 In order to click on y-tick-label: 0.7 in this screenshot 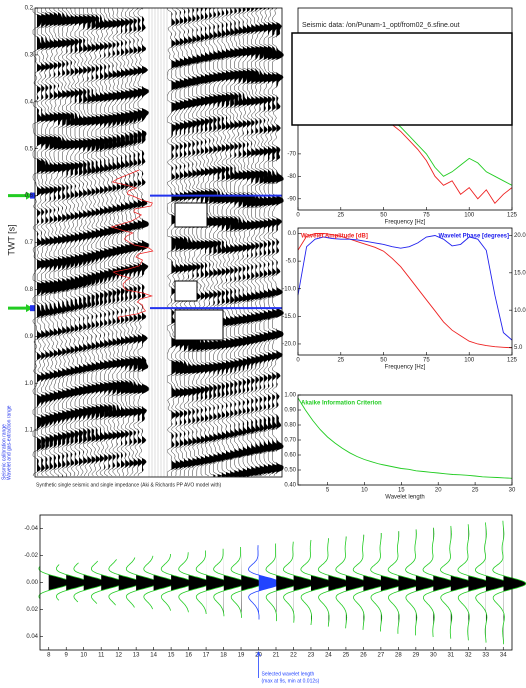, I will do `click(29, 243)`.